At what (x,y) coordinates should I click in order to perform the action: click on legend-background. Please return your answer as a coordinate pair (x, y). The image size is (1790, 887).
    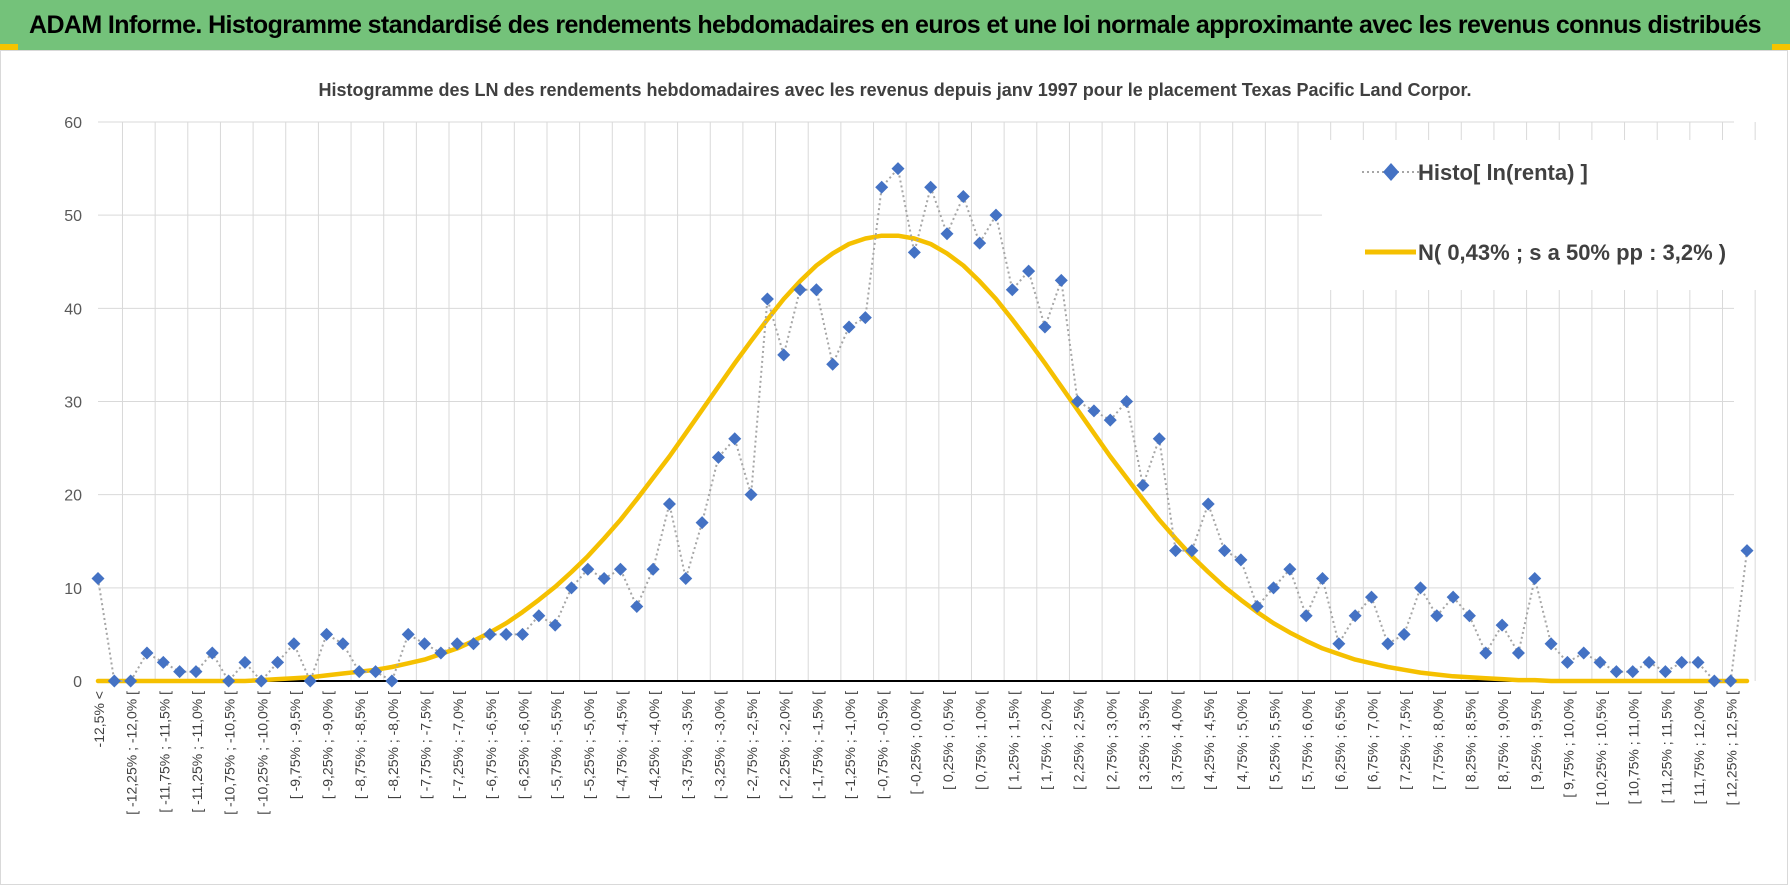
    Looking at the image, I should click on (1552, 215).